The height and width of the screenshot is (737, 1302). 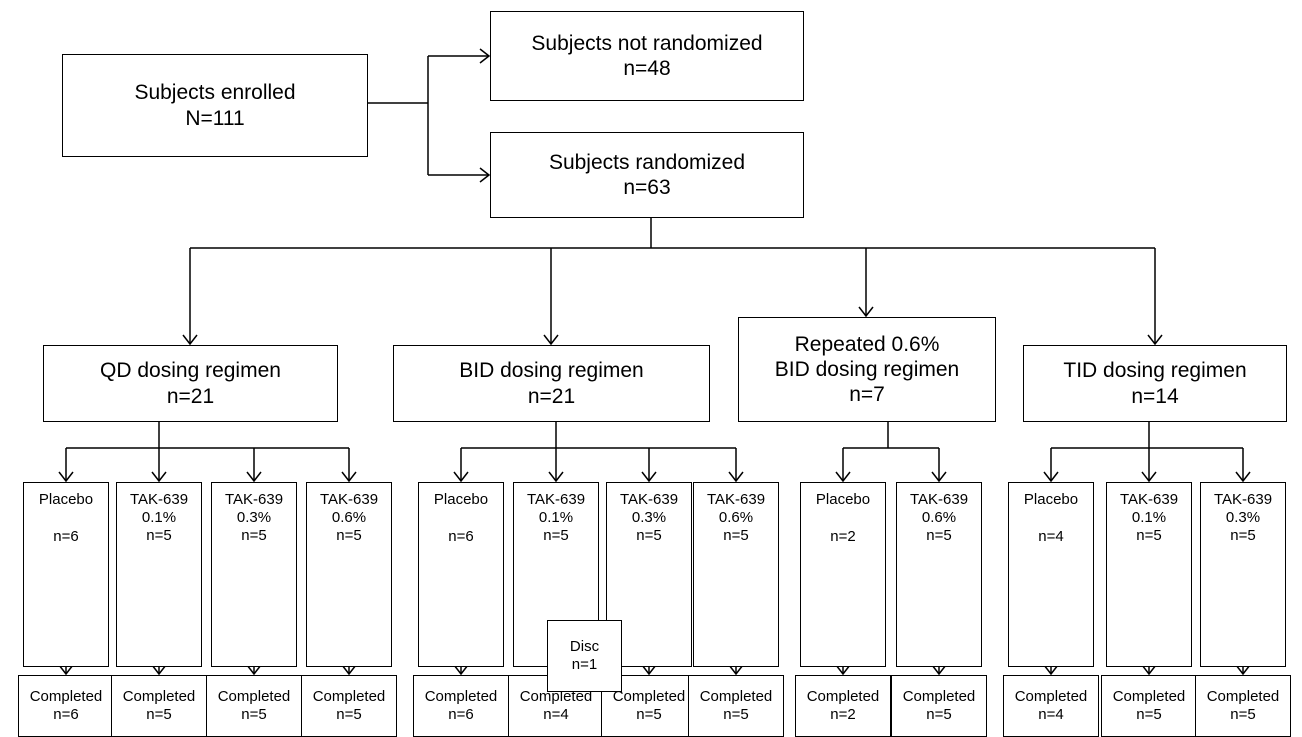 I want to click on regimen-title-line2: BID dosing regimen, so click(x=867, y=369).